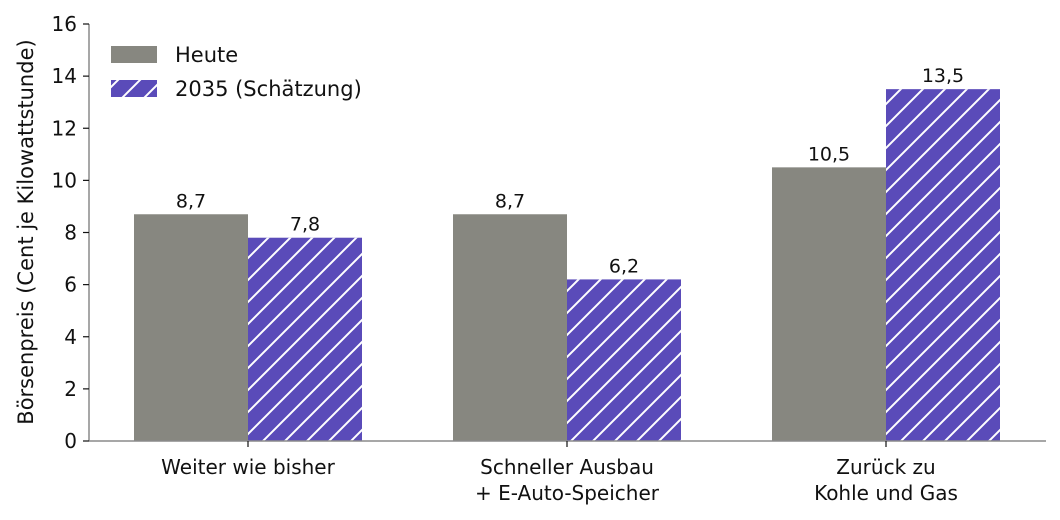 Image resolution: width=1060 pixels, height=520 pixels. Describe the element at coordinates (886, 480) in the screenshot. I see `x-tick-label: Zurück zu Kohle und Gas` at that location.